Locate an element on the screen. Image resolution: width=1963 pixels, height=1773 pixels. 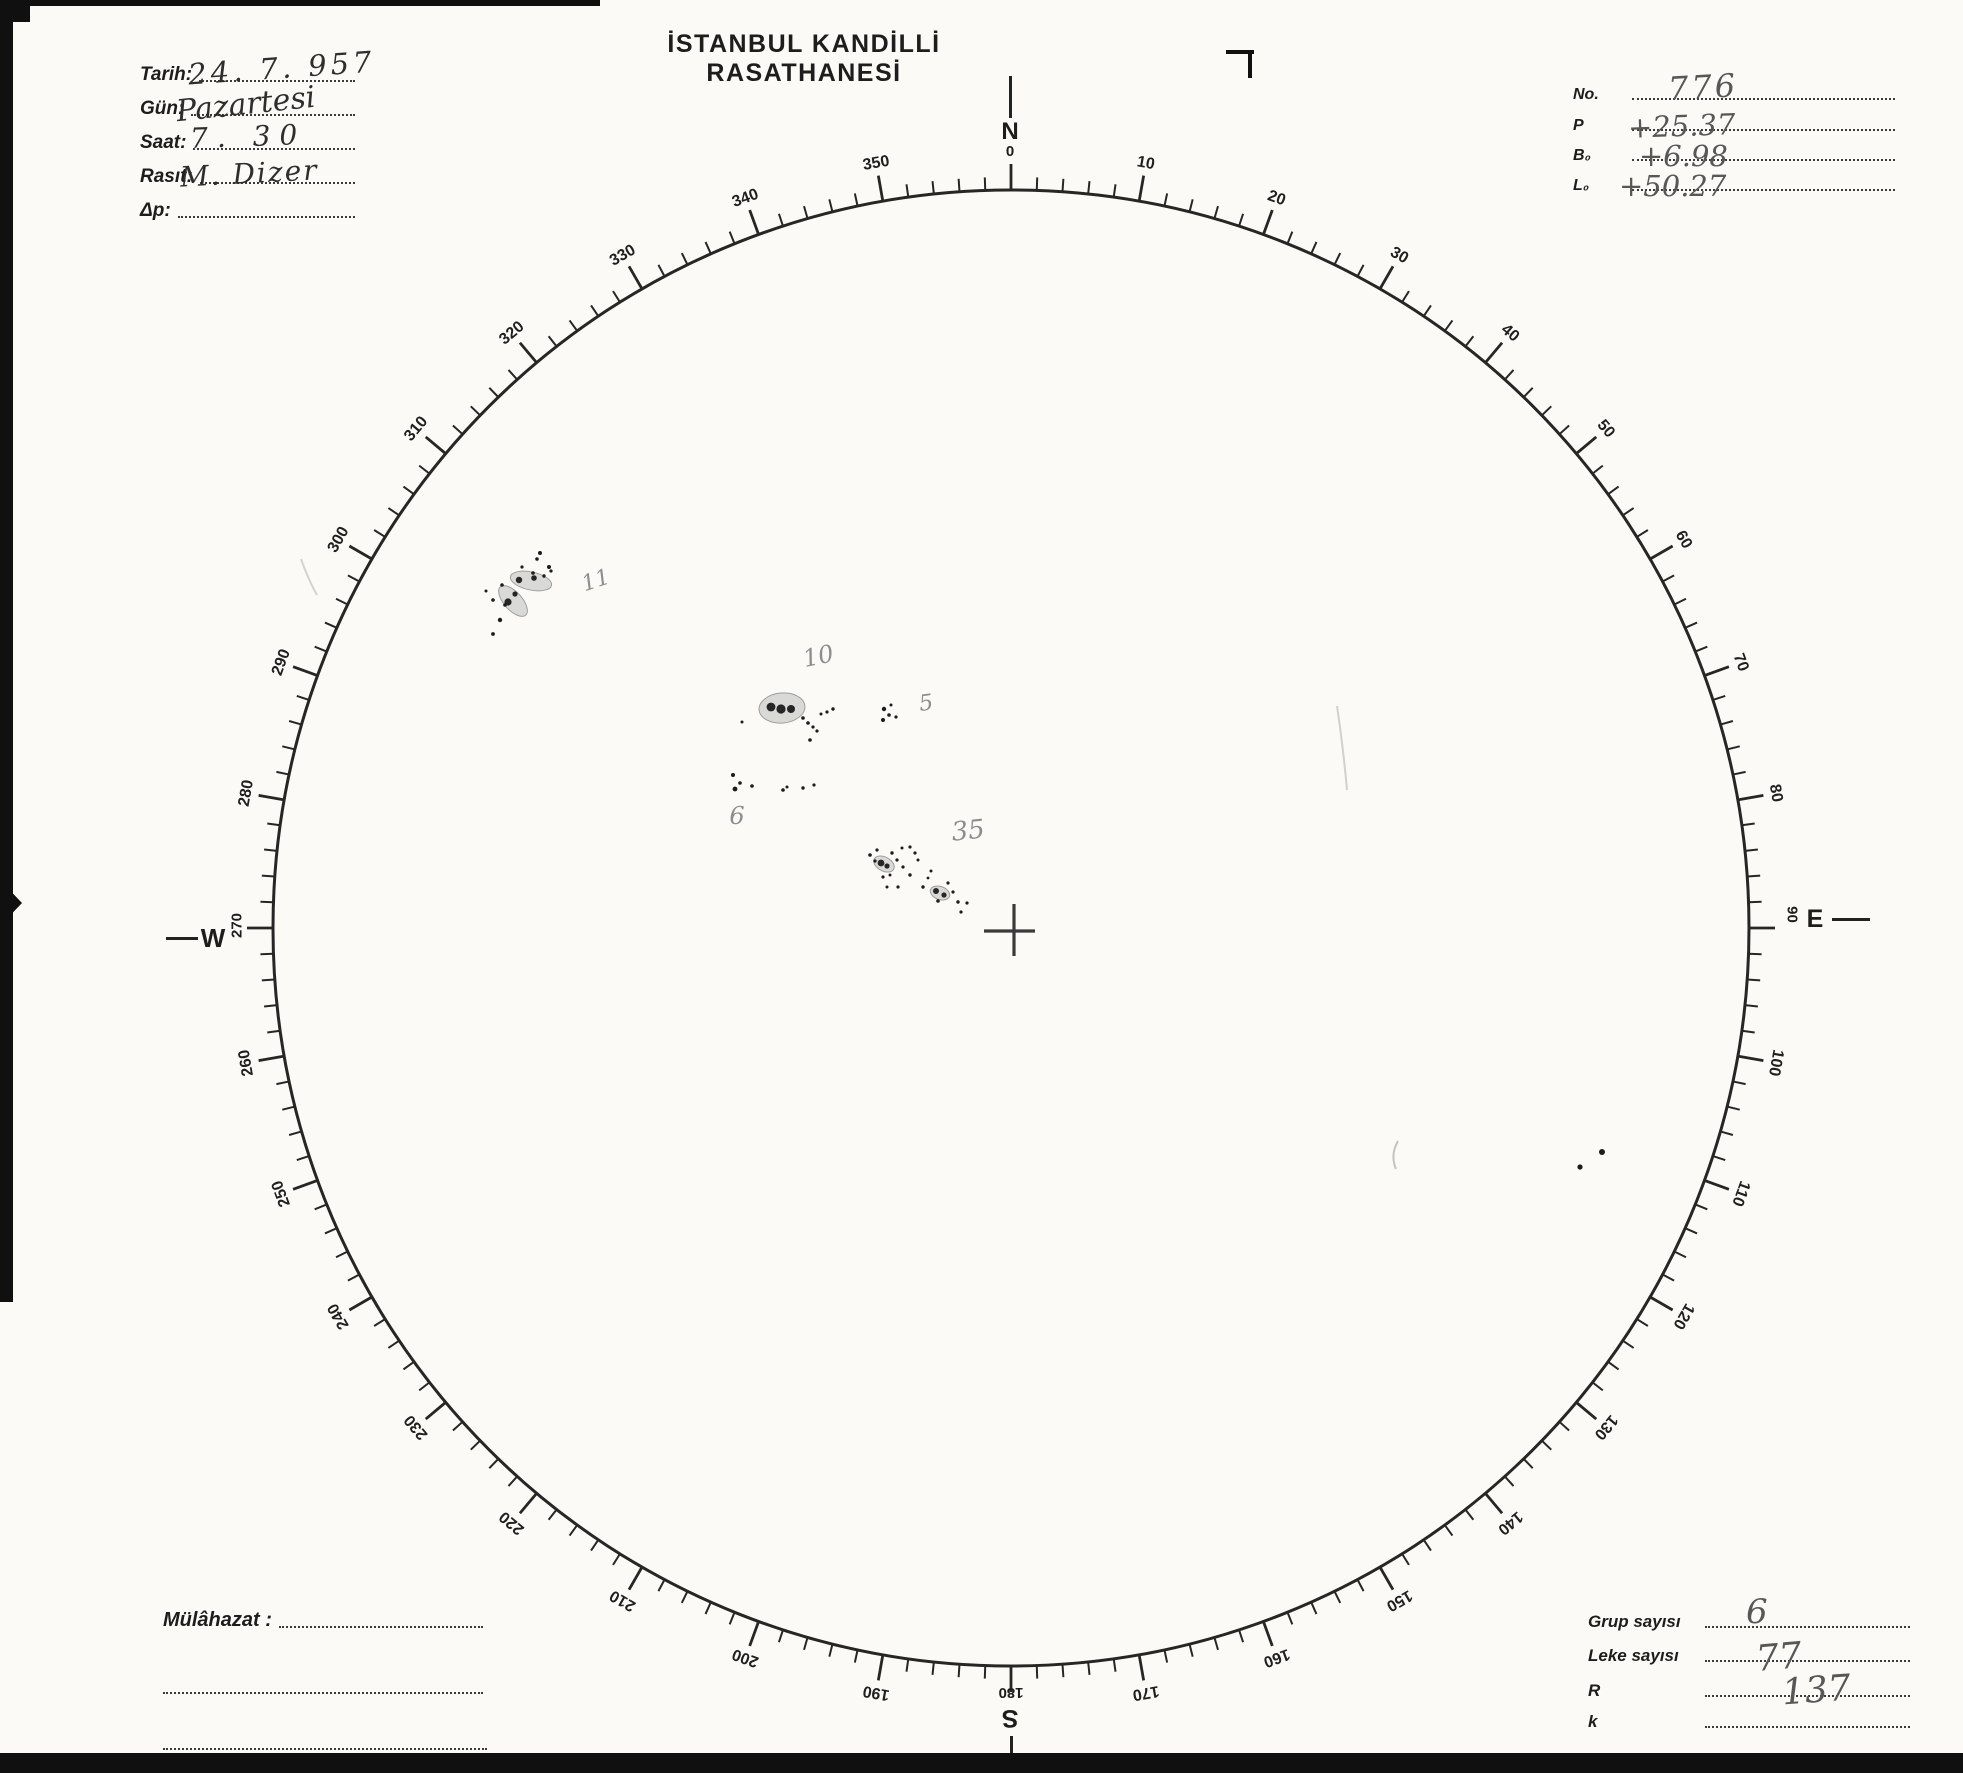
field-tarih: Tarih: 24. 7. 957 is located at coordinates (258, 67).